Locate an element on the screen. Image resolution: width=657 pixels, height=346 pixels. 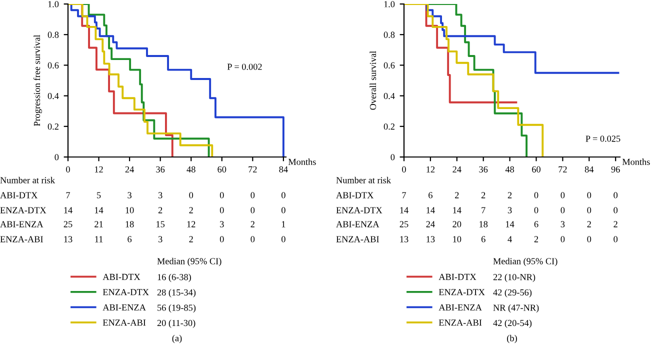
text: 20 (11-30) is located at coordinates (176, 324).